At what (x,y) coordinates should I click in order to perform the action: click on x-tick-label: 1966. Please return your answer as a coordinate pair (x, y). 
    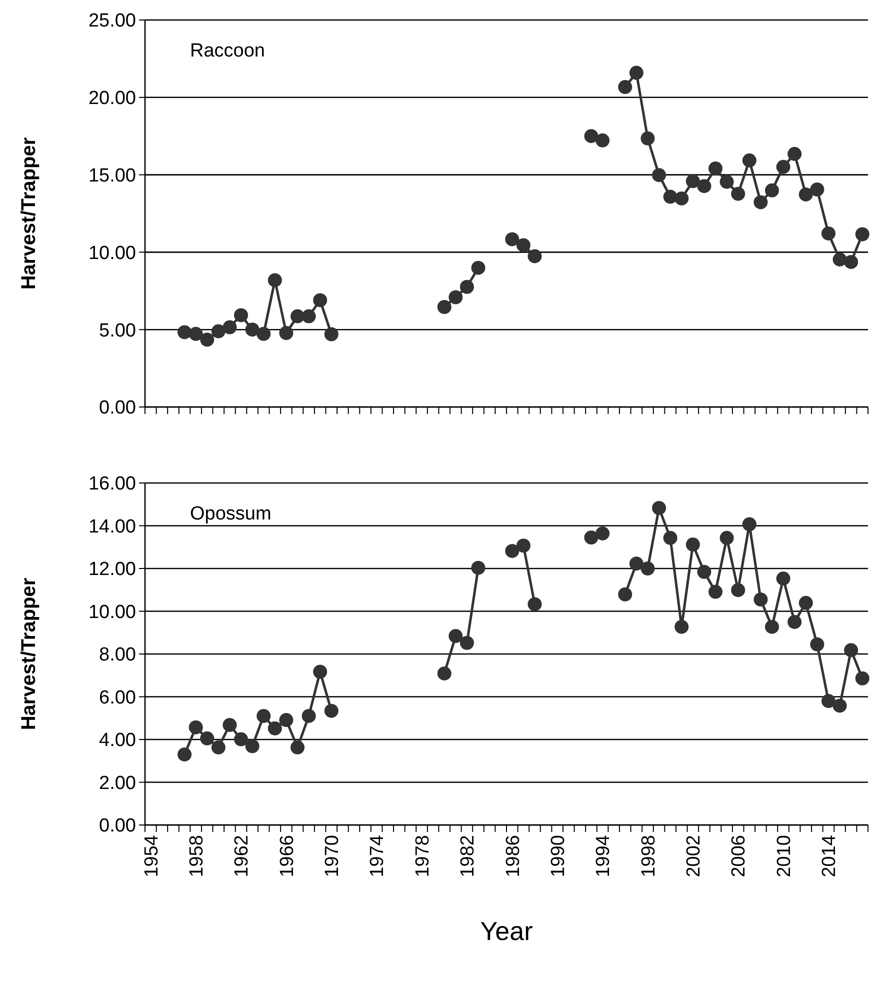
    Looking at the image, I should click on (287, 856).